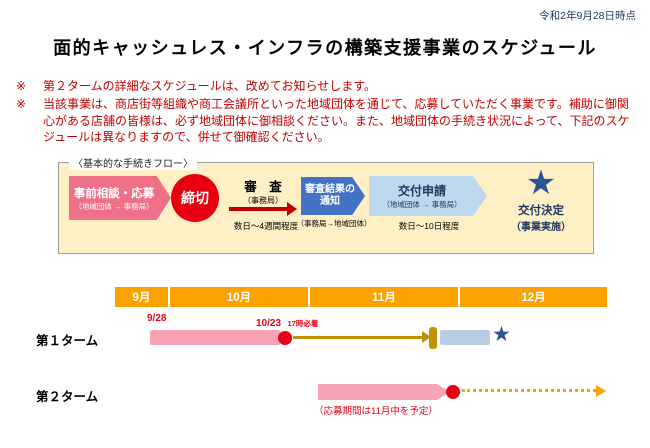 Image resolution: width=650 pixels, height=448 pixels. I want to click on term1-review-arrow, so click(358, 337).